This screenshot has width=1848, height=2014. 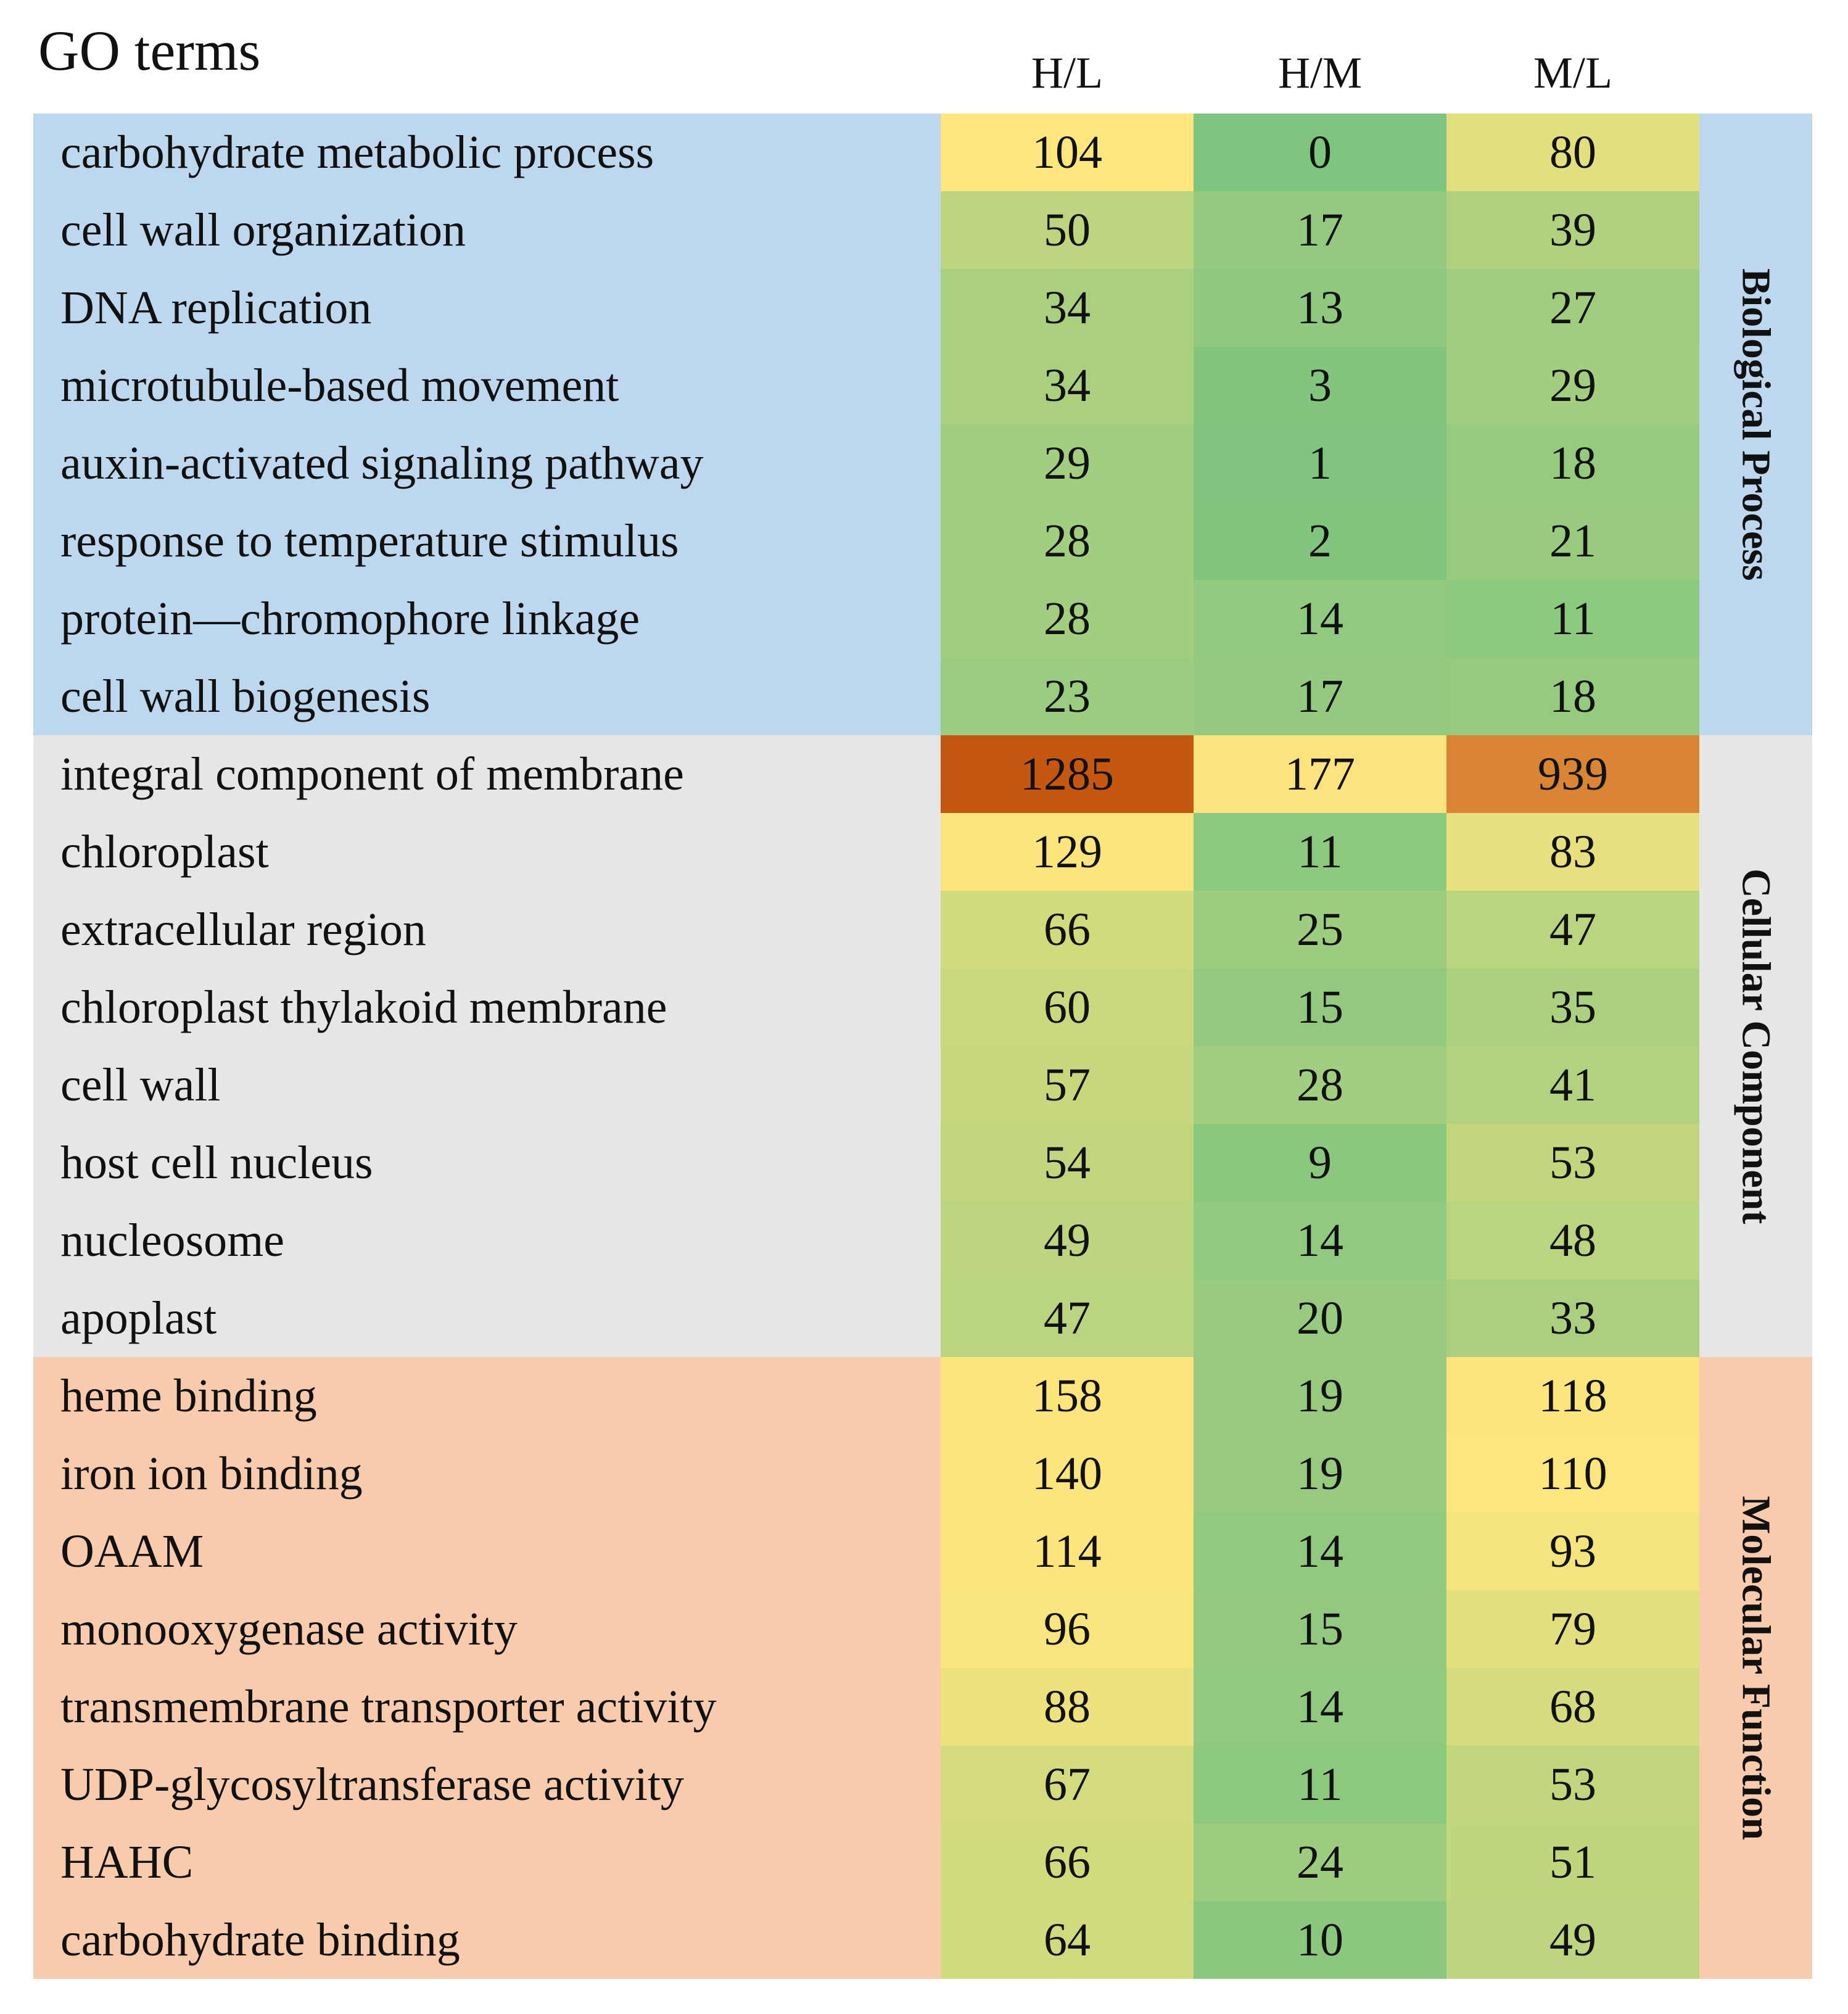 What do you see at coordinates (1067, 929) in the screenshot?
I see `cell-value: 66` at bounding box center [1067, 929].